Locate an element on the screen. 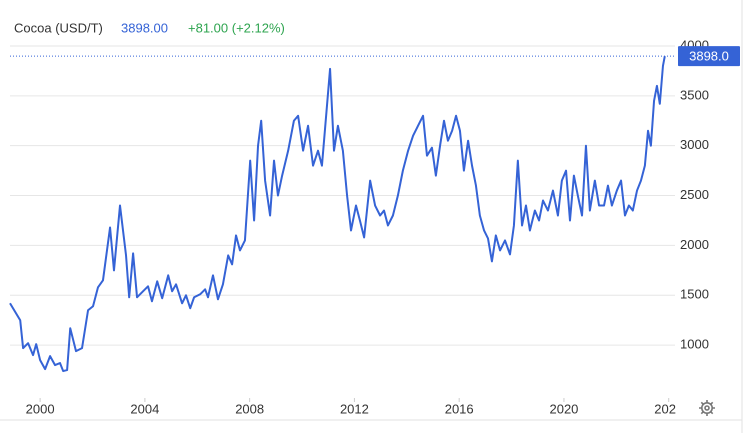 The image size is (755, 433). change: +81.00 (+2.12%) is located at coordinates (236, 27).